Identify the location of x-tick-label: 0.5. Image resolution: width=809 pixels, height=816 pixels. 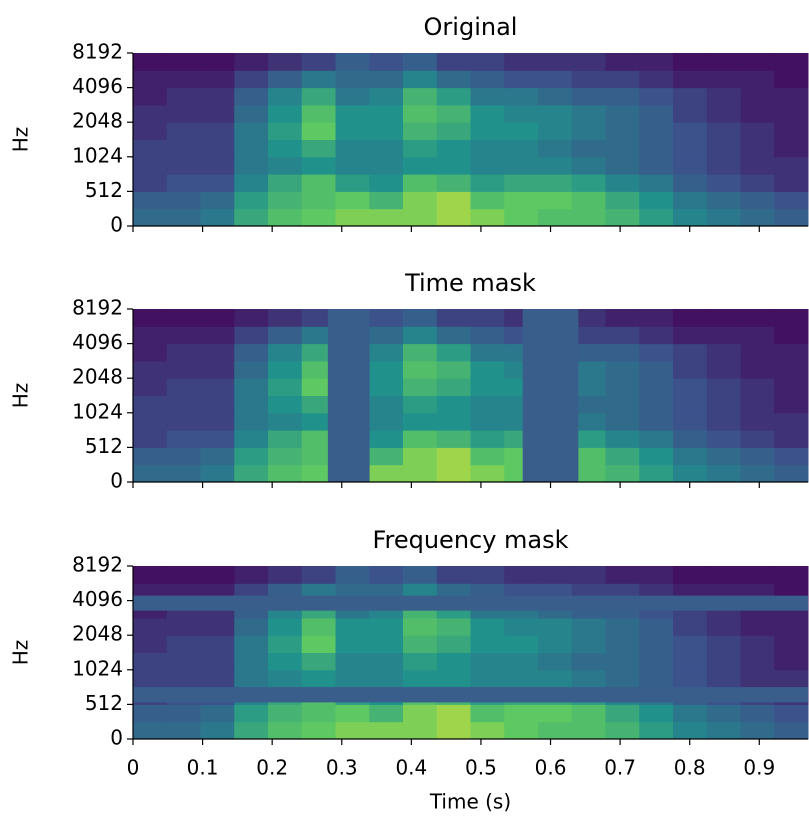
(481, 768).